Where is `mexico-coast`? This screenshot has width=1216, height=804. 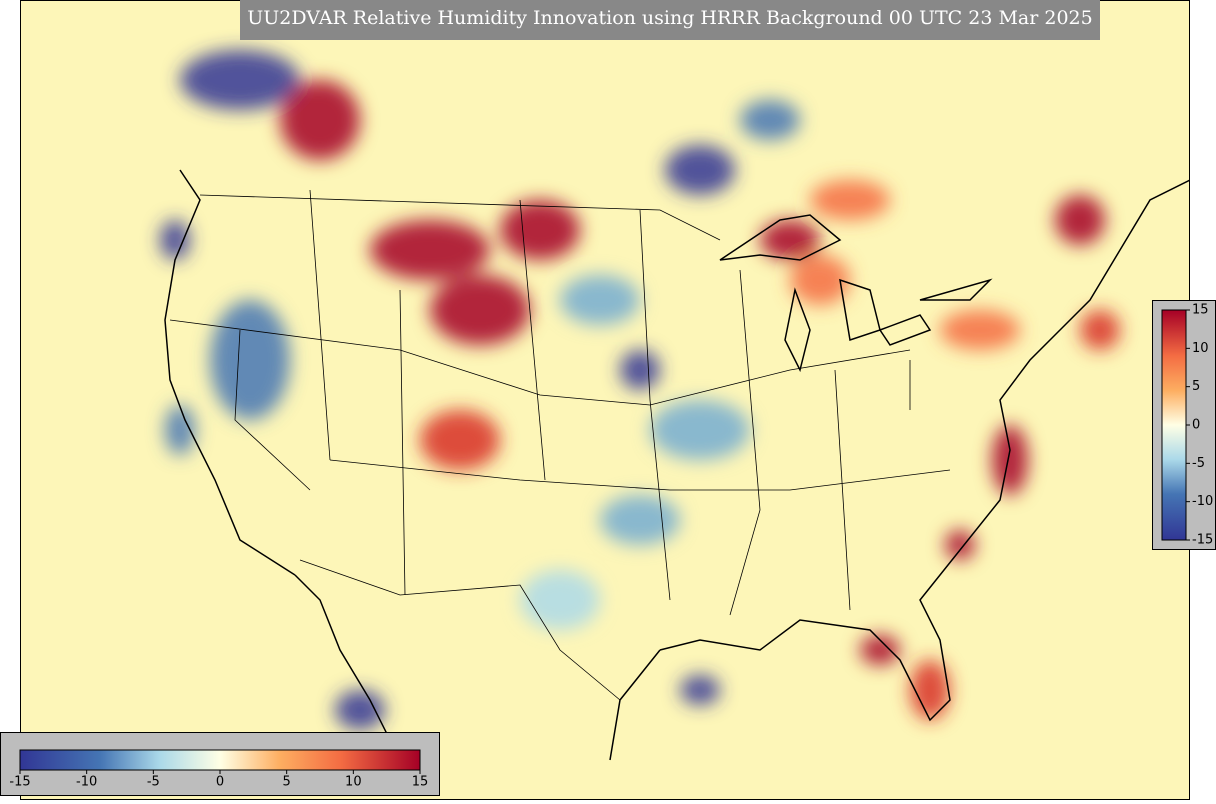 mexico-coast is located at coordinates (347, 667).